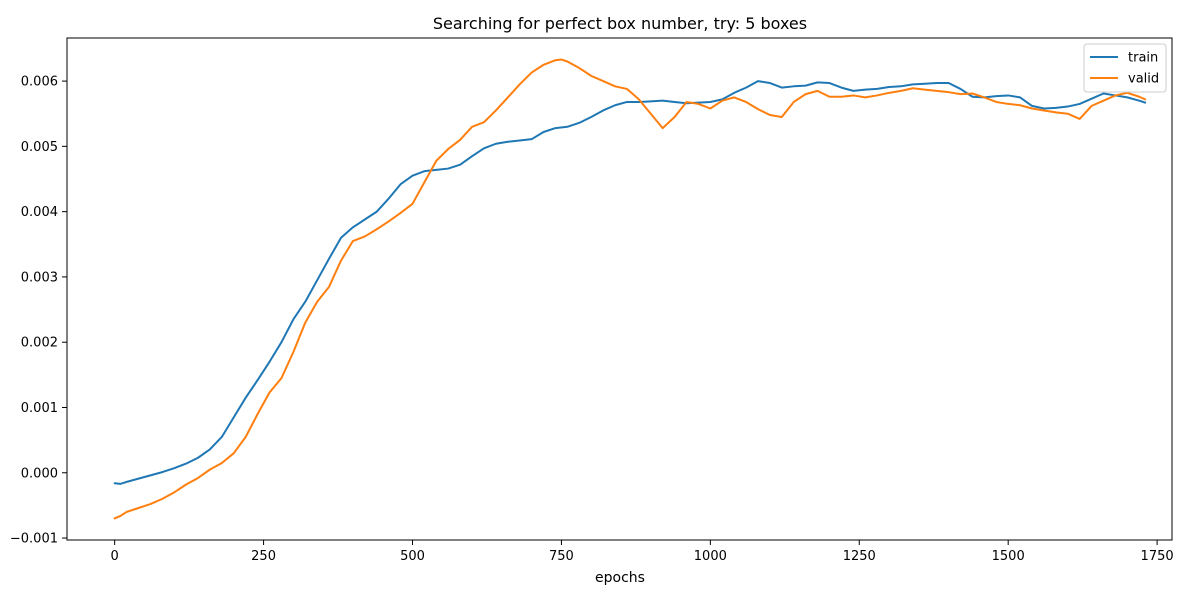  I want to click on legend: train valid, so click(1125, 68).